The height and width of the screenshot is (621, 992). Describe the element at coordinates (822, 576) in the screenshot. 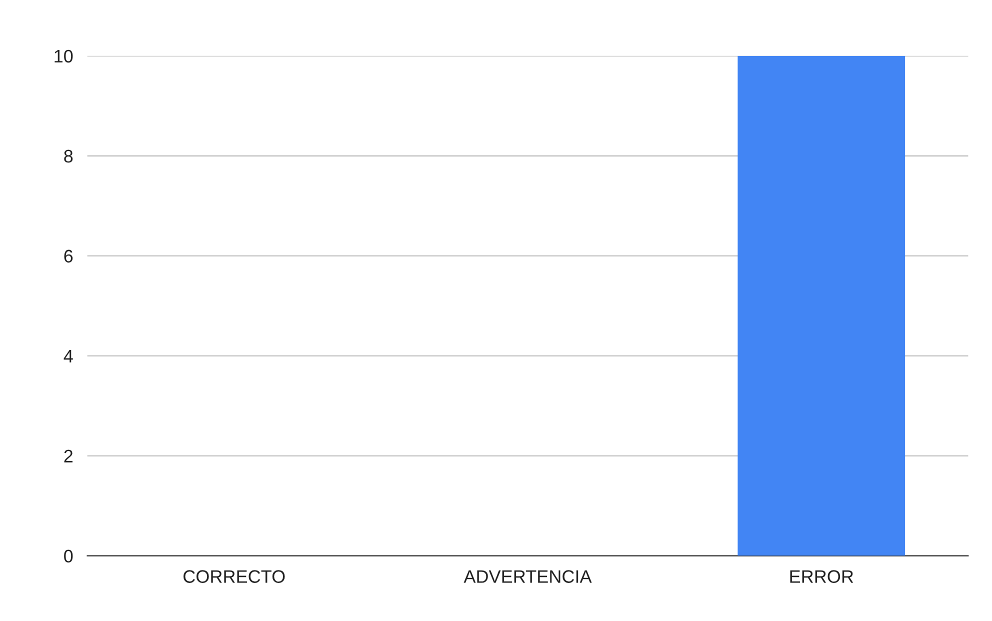

I see `x-tick-label: ERROR` at that location.